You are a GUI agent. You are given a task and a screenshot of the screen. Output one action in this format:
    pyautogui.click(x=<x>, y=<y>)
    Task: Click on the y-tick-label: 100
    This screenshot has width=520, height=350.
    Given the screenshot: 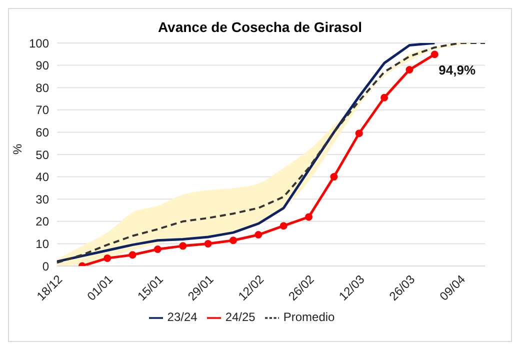 What is the action you would take?
    pyautogui.click(x=39, y=43)
    